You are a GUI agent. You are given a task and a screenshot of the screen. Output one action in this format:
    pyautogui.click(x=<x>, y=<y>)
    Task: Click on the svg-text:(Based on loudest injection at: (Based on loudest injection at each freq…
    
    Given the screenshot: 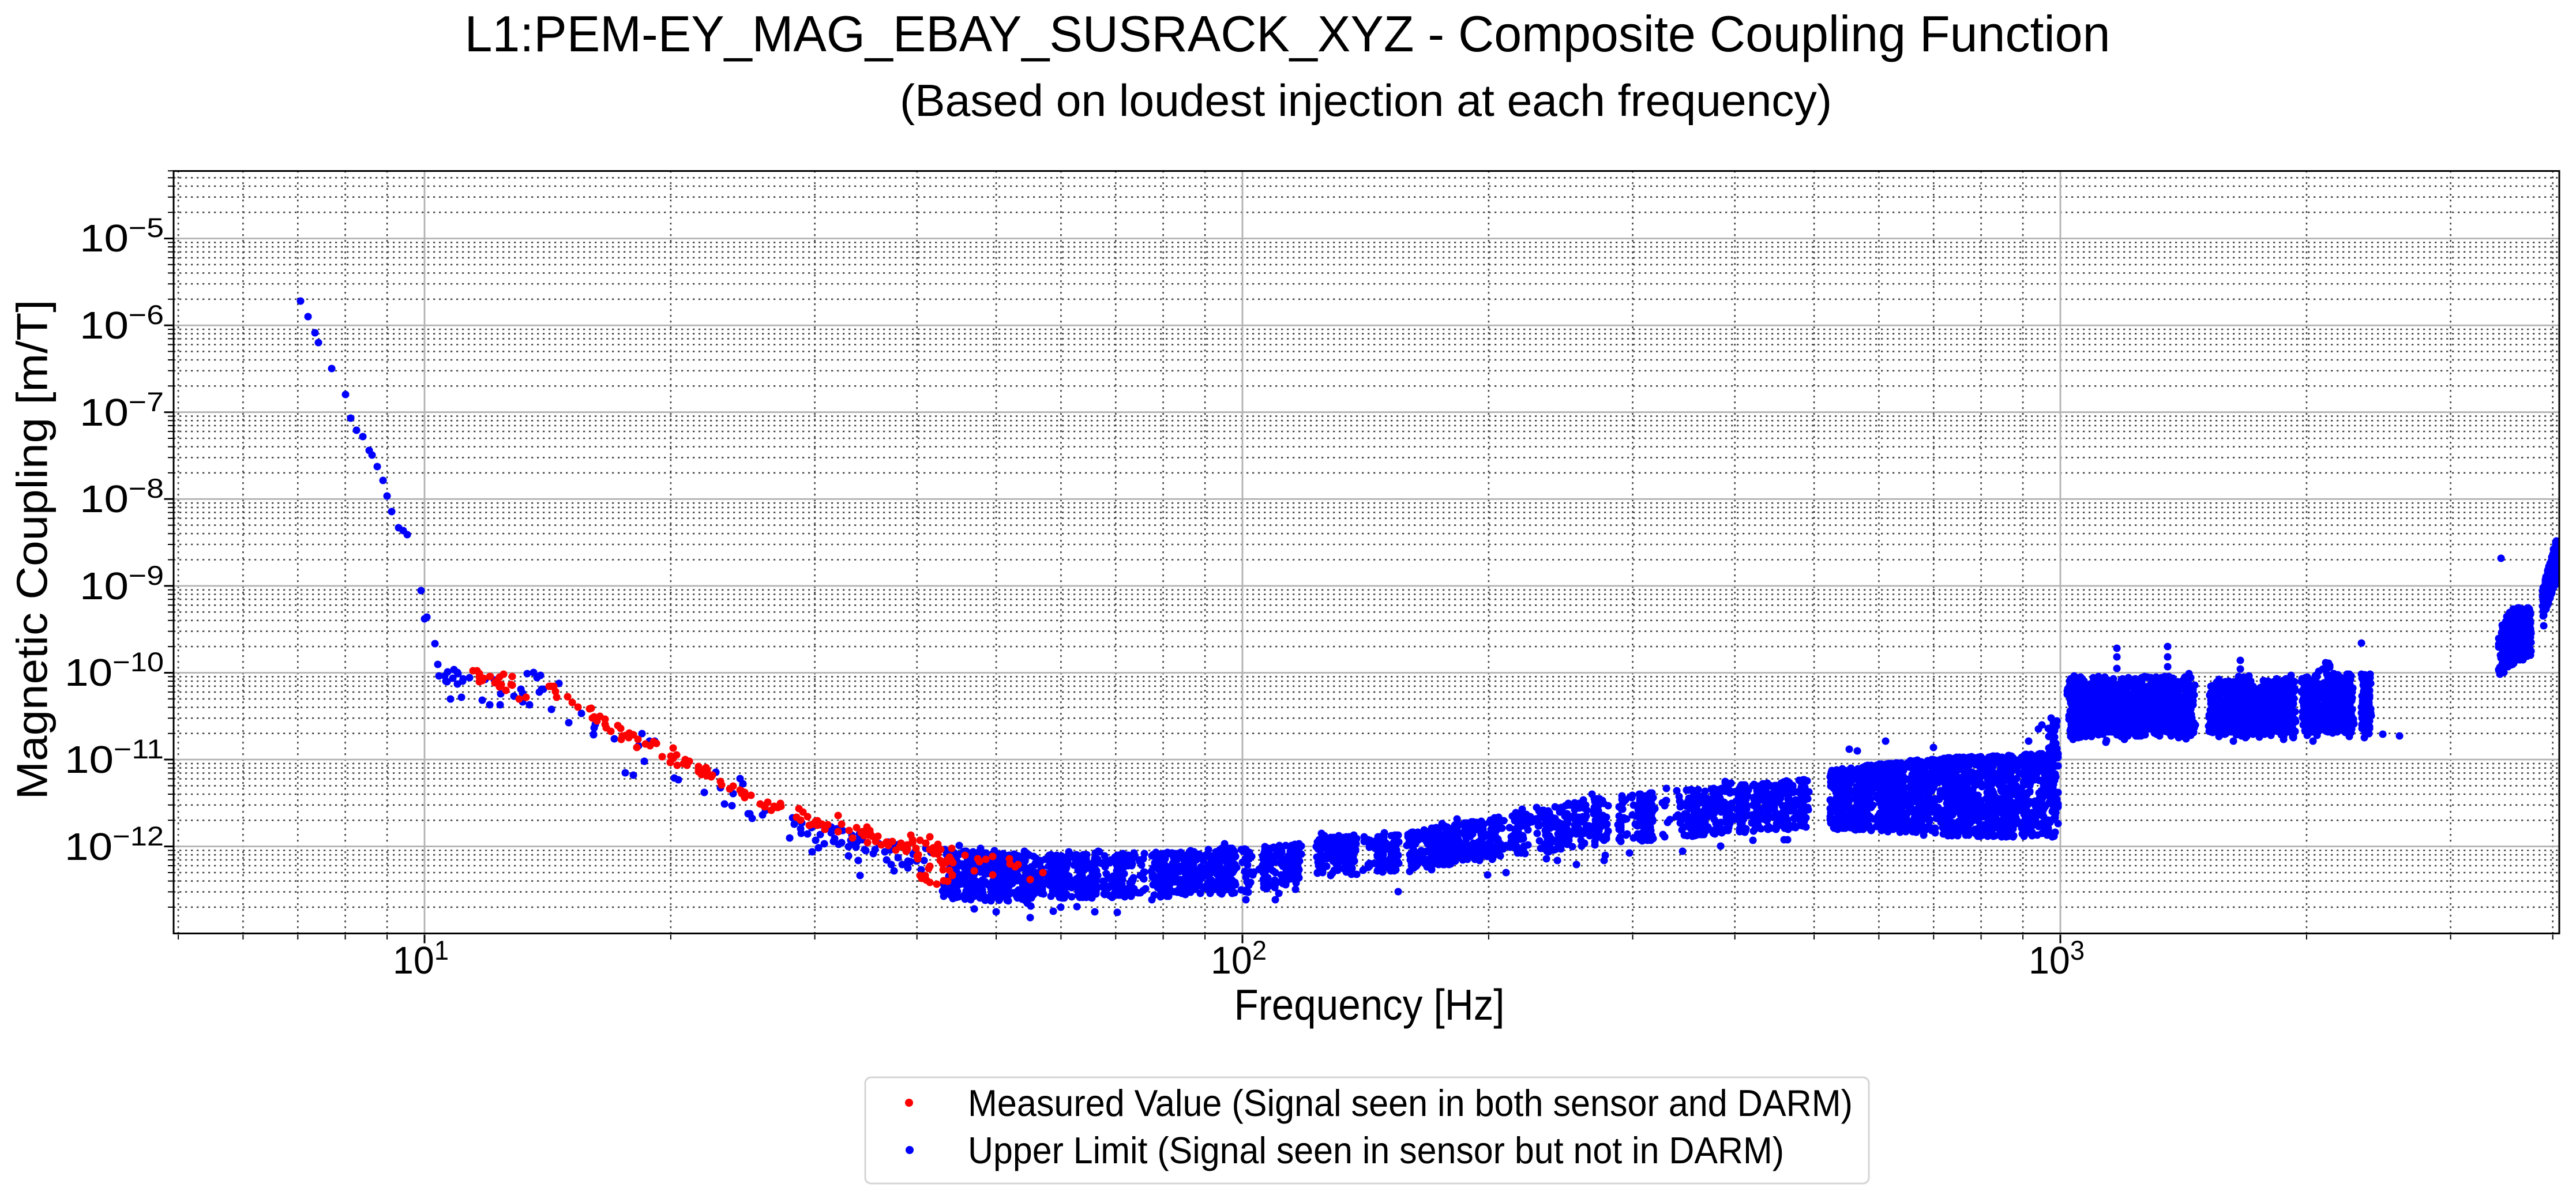 What is the action you would take?
    pyautogui.click(x=1366, y=100)
    